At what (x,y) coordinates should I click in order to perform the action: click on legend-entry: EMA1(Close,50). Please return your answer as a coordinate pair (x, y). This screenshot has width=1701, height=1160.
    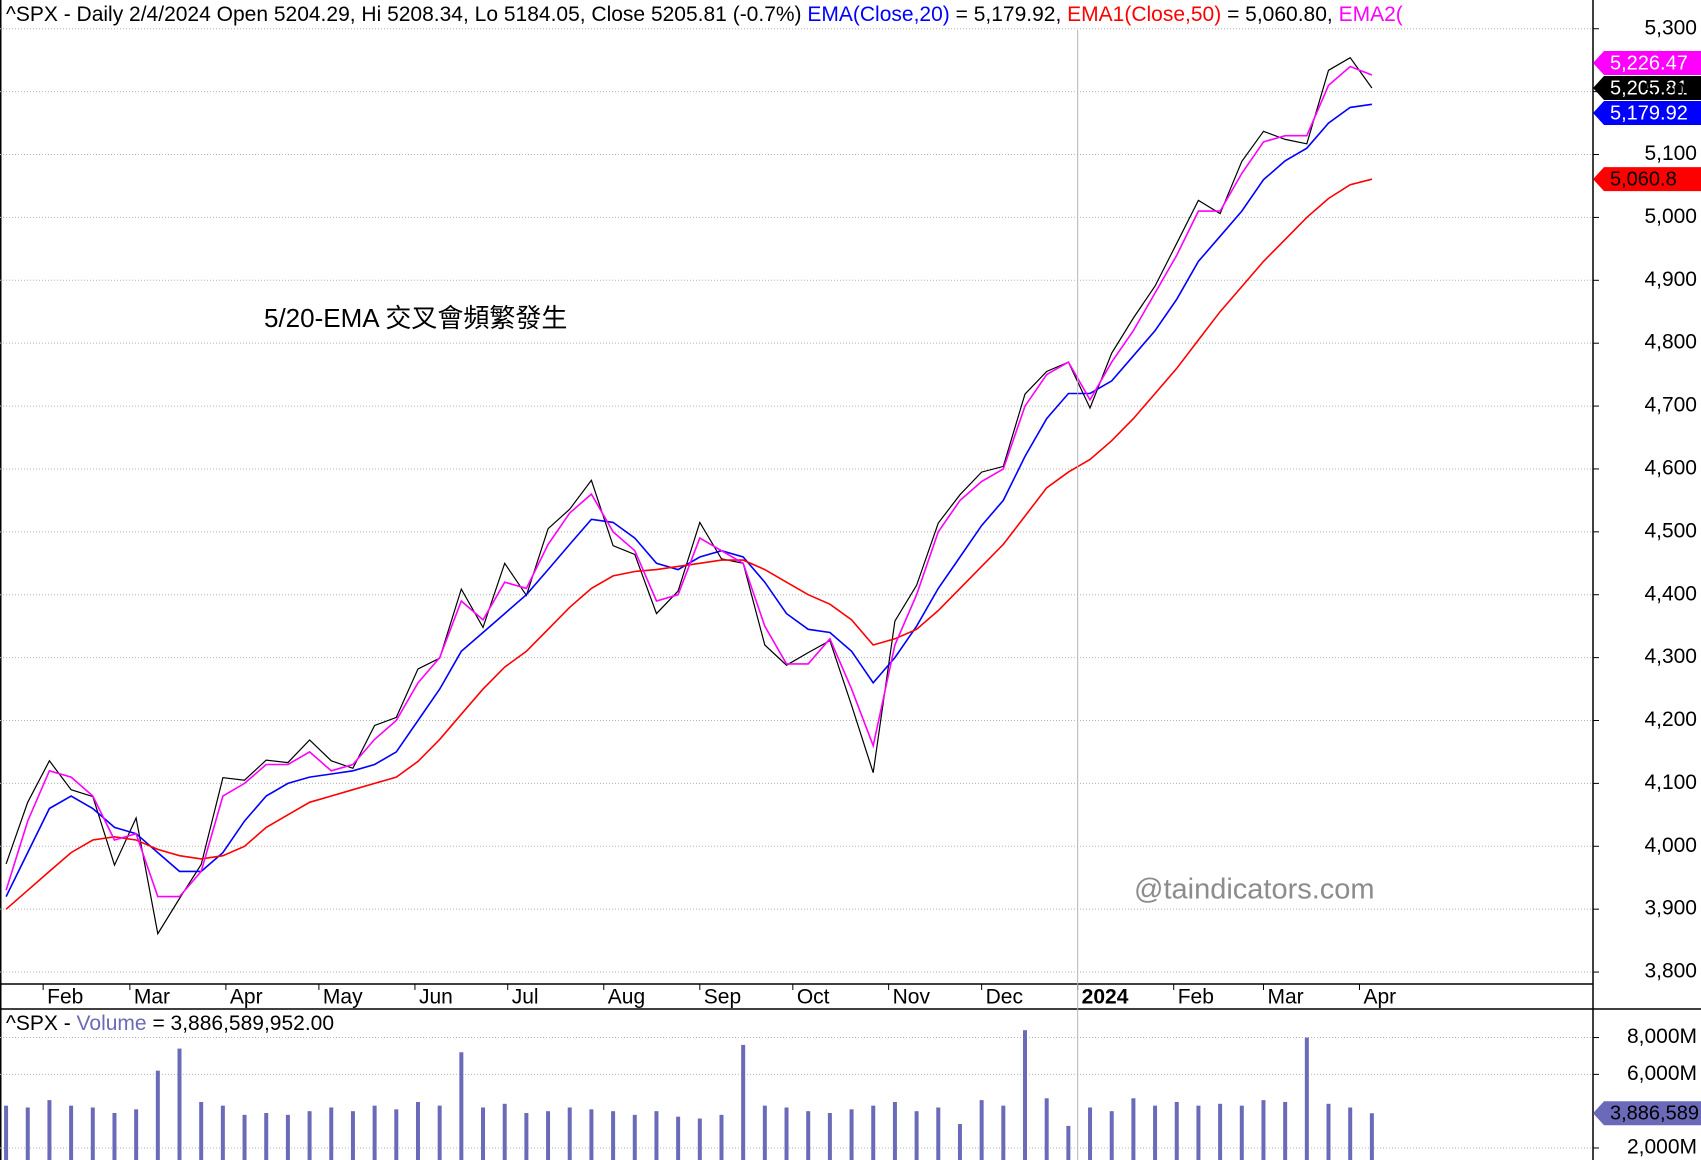
    Looking at the image, I should click on (1144, 14).